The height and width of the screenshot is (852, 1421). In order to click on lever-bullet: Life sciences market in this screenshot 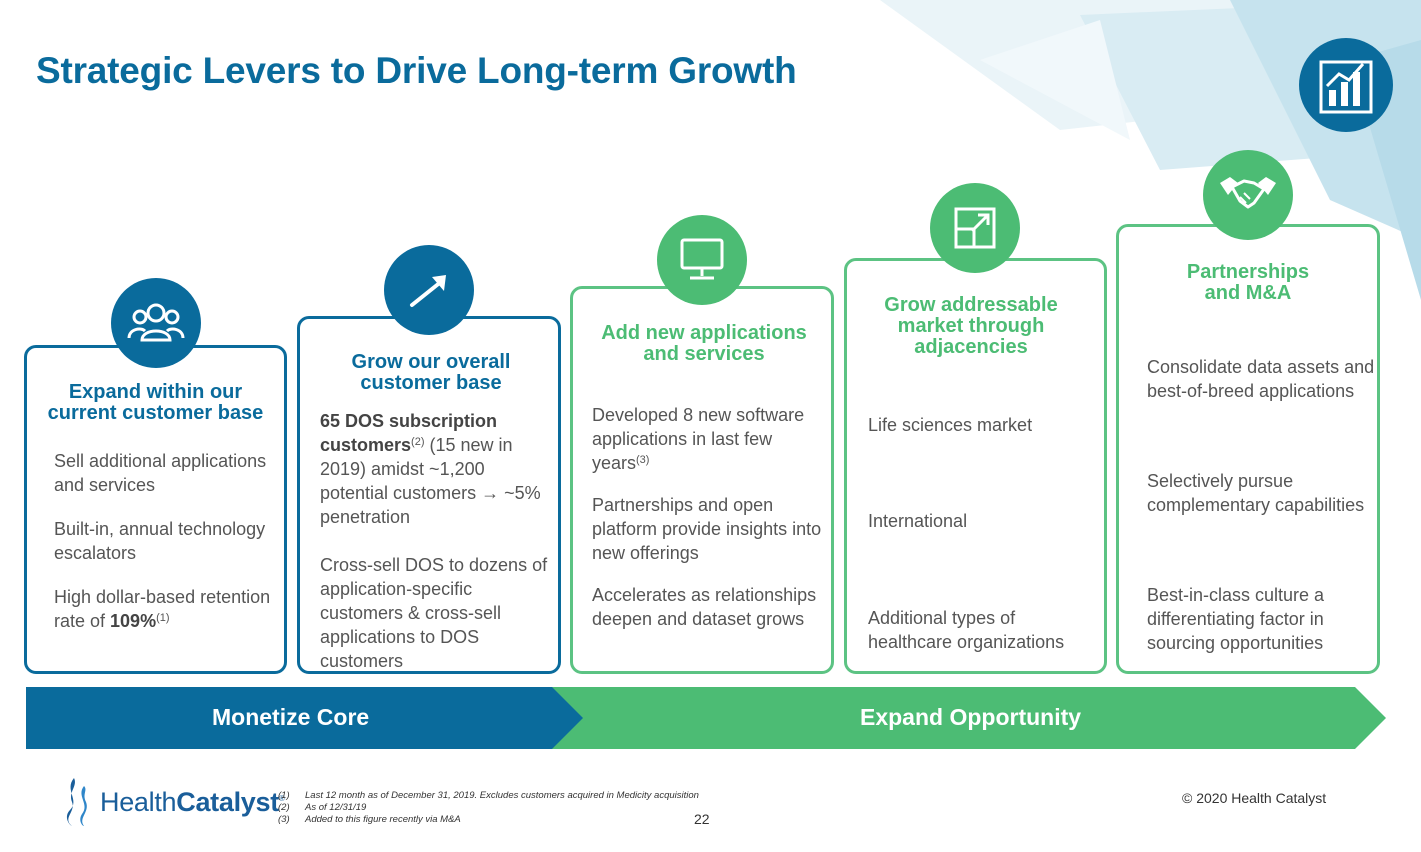, I will do `click(950, 425)`.